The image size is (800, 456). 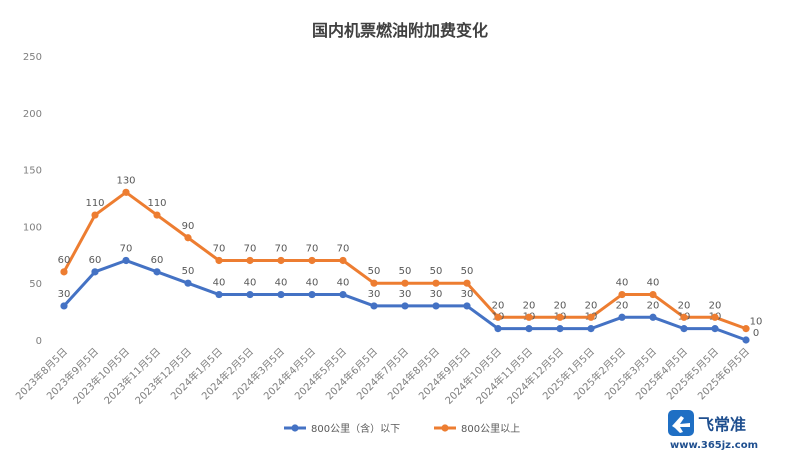 What do you see at coordinates (681, 423) in the screenshot?
I see `plane-icon` at bounding box center [681, 423].